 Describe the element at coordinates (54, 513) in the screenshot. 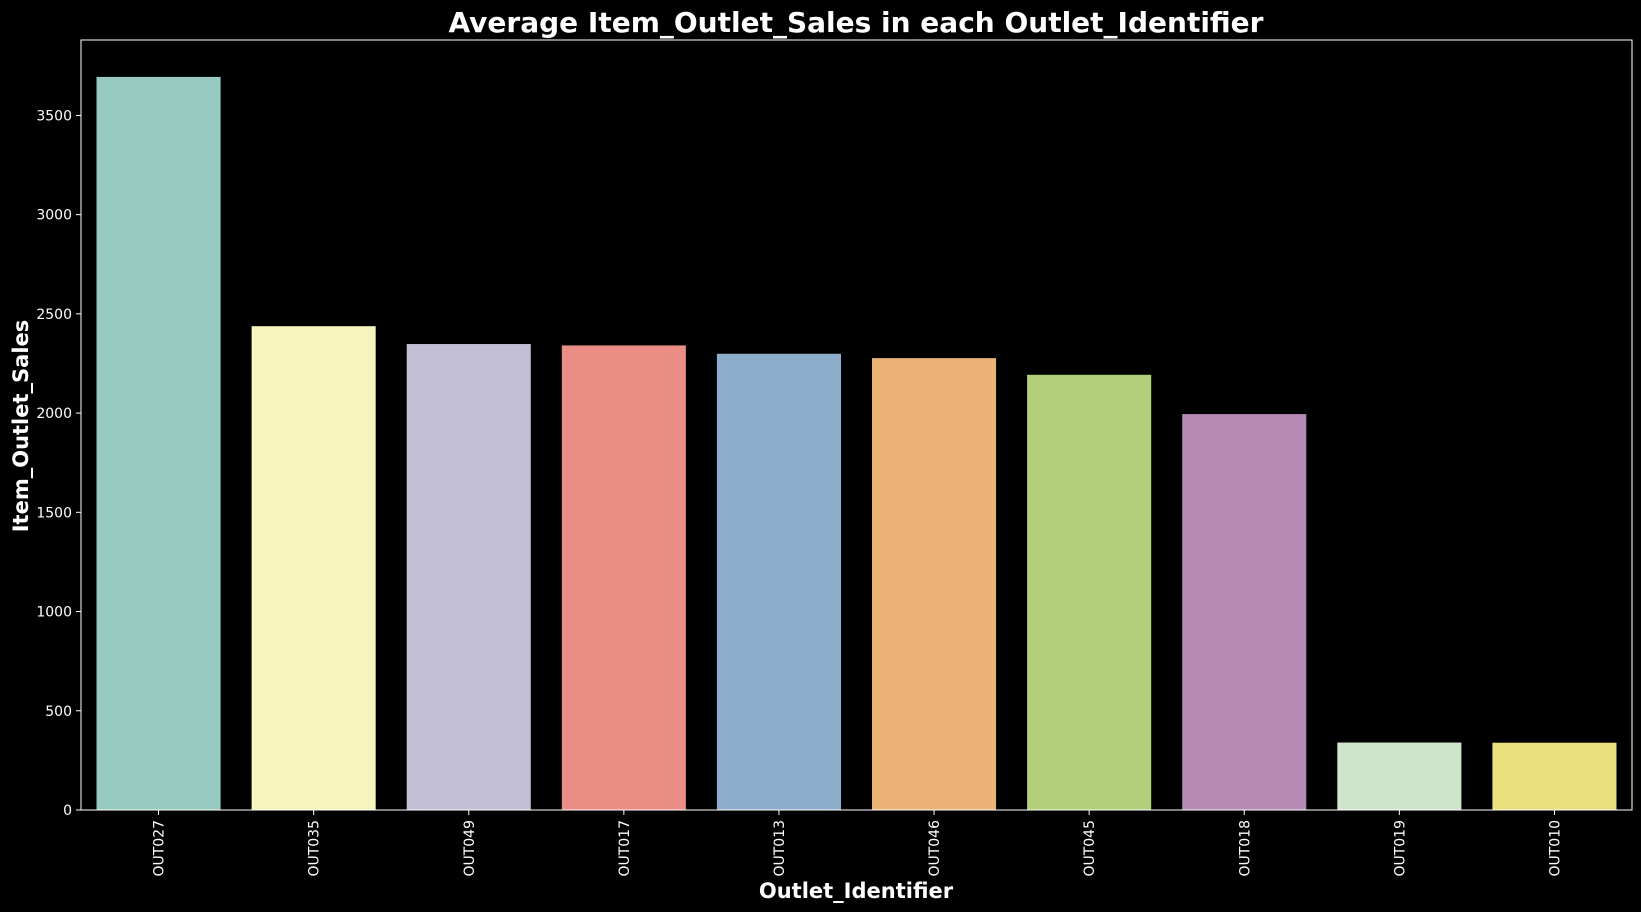

I see `y-tick-label: 1500` at that location.